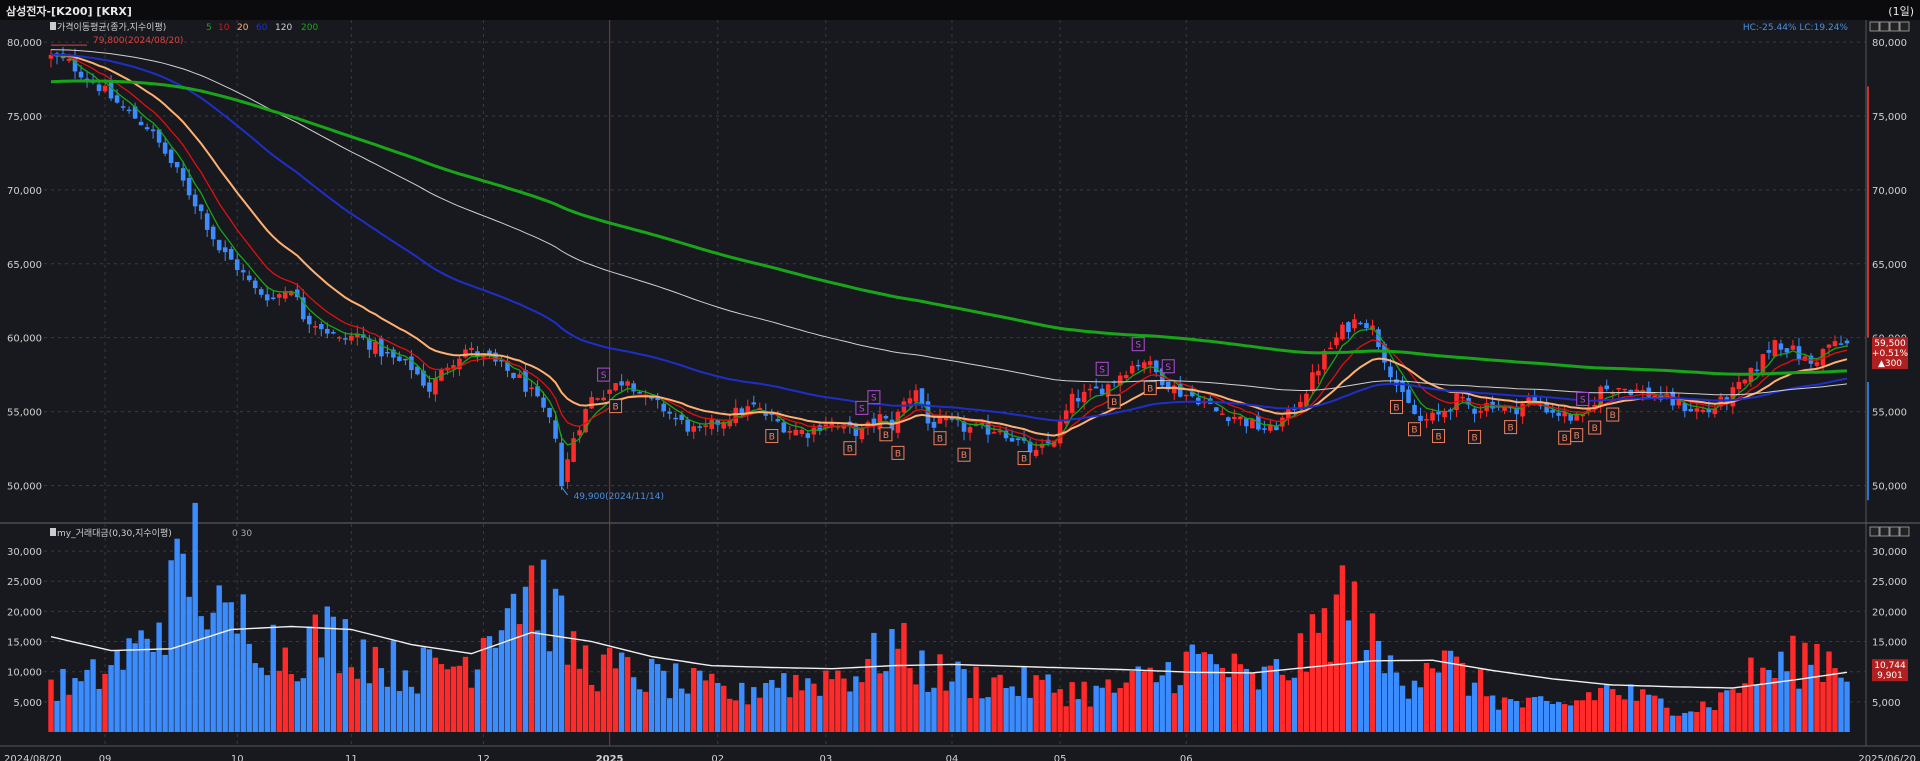 The image size is (1920, 761). Describe the element at coordinates (1889, 191) in the screenshot. I see `price-tick-right: 70,000` at that location.